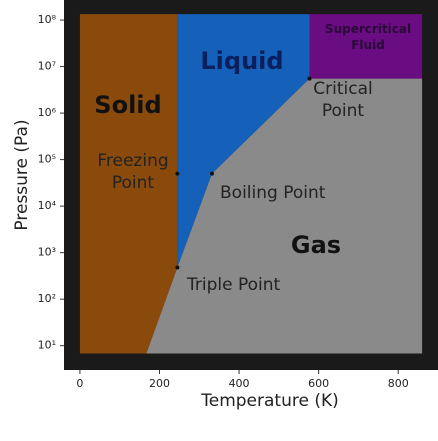 Image resolution: width=438 pixels, height=441 pixels. I want to click on y-tick-label: 10⁴, so click(47, 205).